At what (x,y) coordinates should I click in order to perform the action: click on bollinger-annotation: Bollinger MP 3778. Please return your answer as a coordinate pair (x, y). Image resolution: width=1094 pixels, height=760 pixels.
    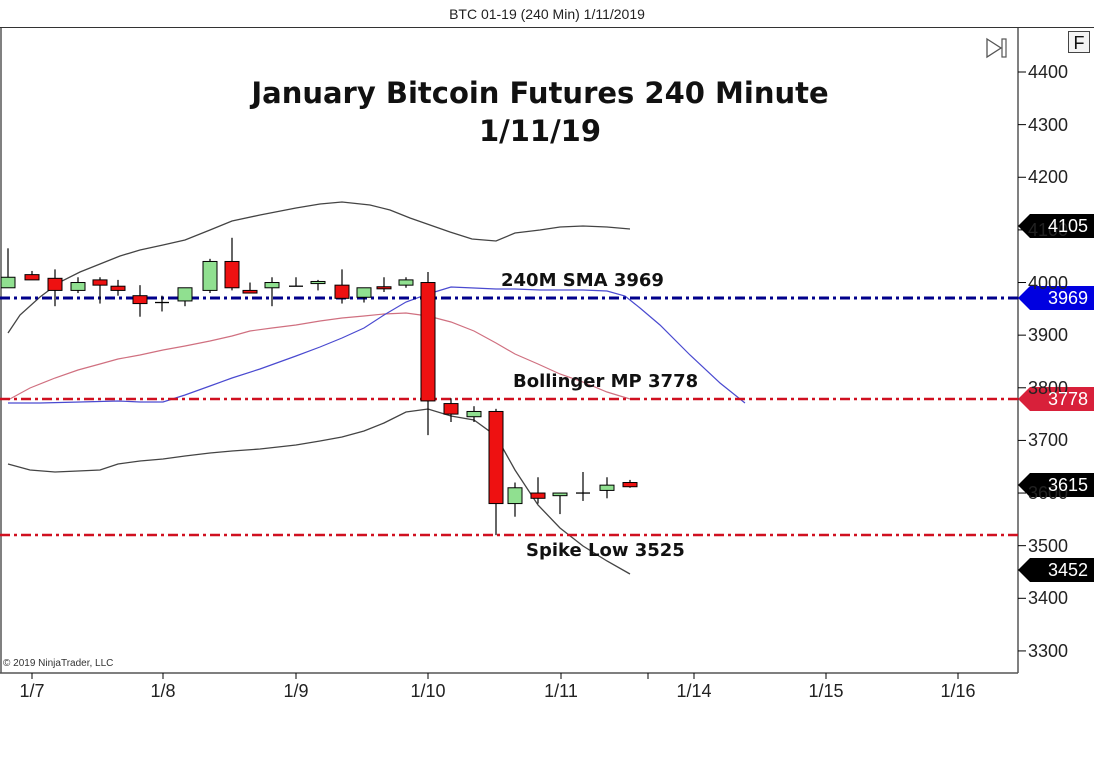
    Looking at the image, I should click on (606, 381).